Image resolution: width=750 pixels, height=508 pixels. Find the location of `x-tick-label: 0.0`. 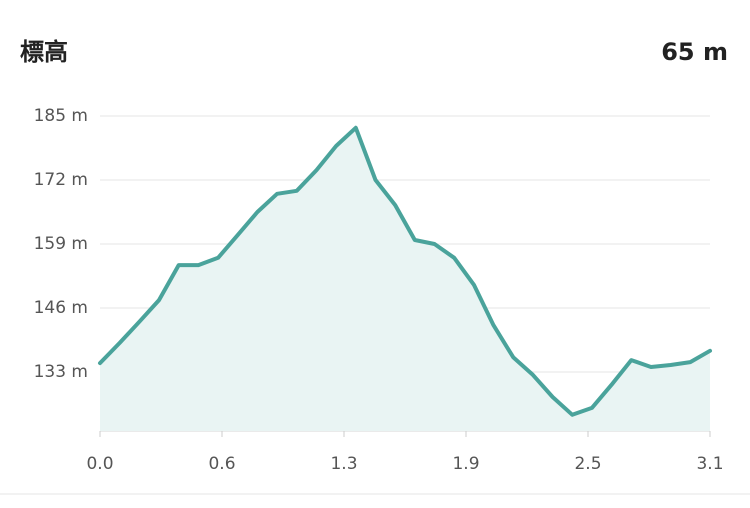

x-tick-label: 0.0 is located at coordinates (99, 464).